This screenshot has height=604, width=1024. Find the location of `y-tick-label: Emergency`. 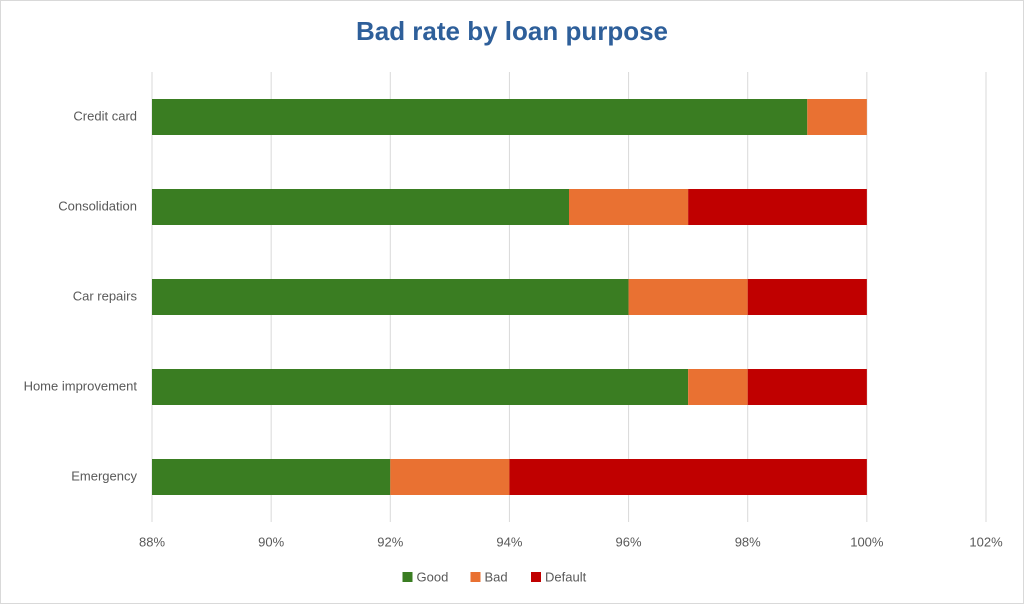

y-tick-label: Emergency is located at coordinates (104, 475).